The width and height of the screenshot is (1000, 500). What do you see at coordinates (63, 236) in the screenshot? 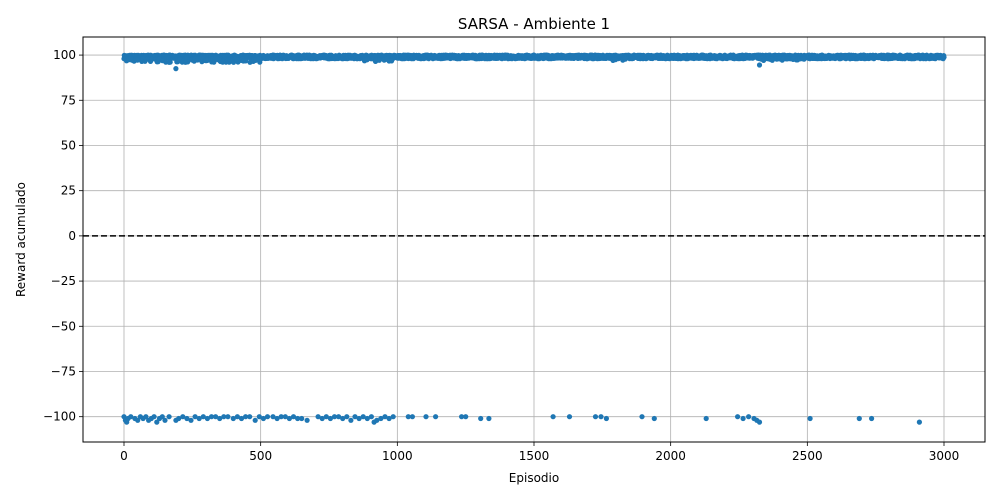
I see `y-axis-ticks: 100 75 50 25 0 −25 −50 −75 −100` at bounding box center [63, 236].